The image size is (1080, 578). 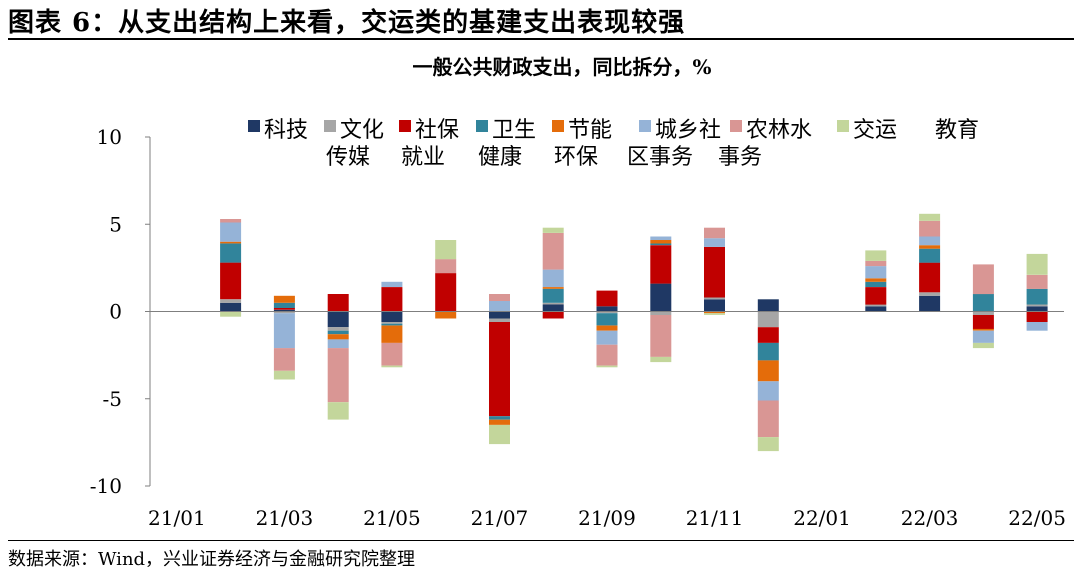 I want to click on legend-label: 城乡社, so click(x=688, y=130).